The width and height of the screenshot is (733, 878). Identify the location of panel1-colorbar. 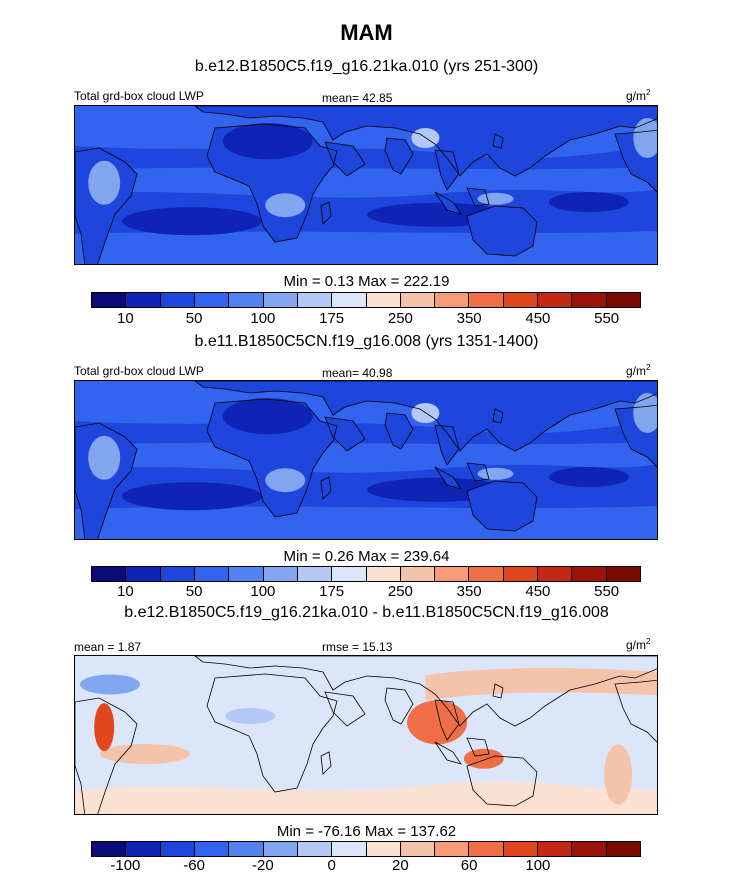
(366, 300).